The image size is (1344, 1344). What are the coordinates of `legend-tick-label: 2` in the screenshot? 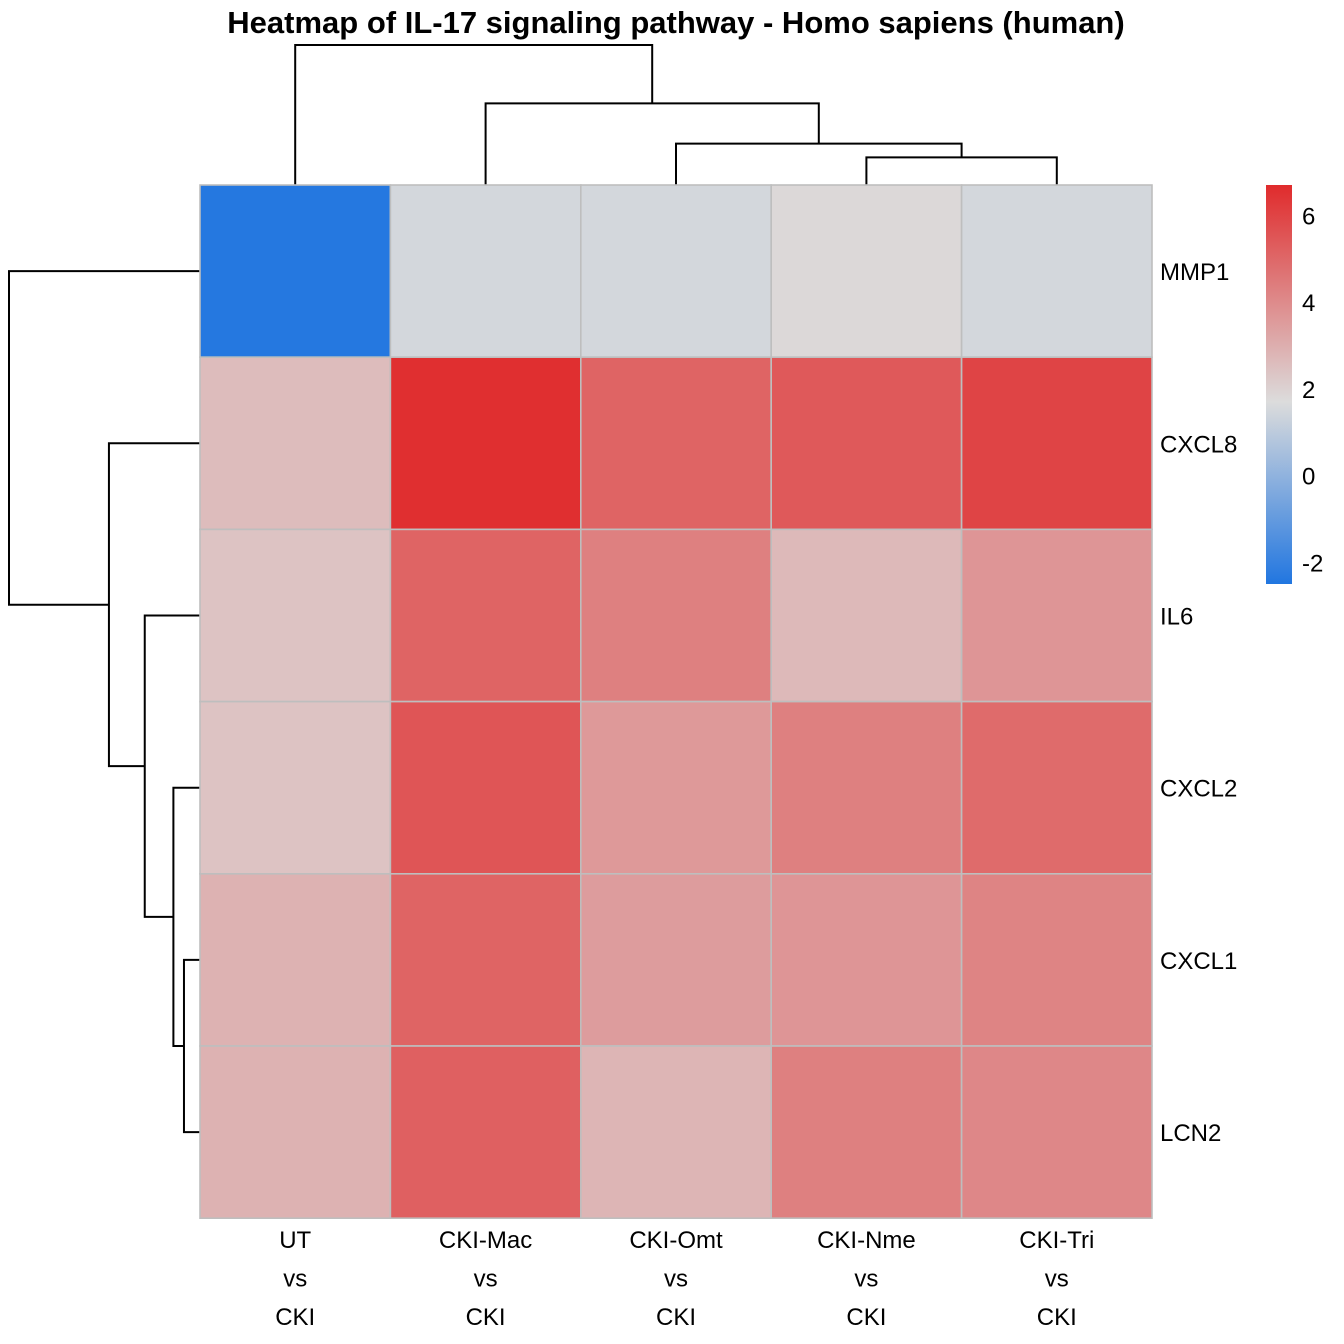 It's located at (1308, 390).